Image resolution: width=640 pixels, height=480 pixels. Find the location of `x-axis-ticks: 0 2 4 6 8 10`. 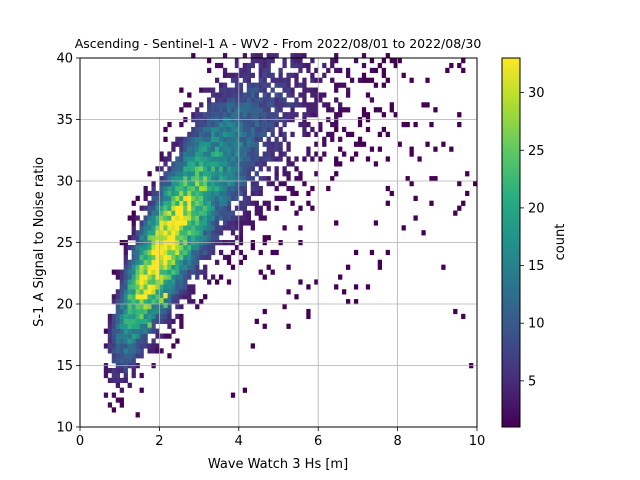

x-axis-ticks: 0 2 4 6 8 10 is located at coordinates (280, 438).